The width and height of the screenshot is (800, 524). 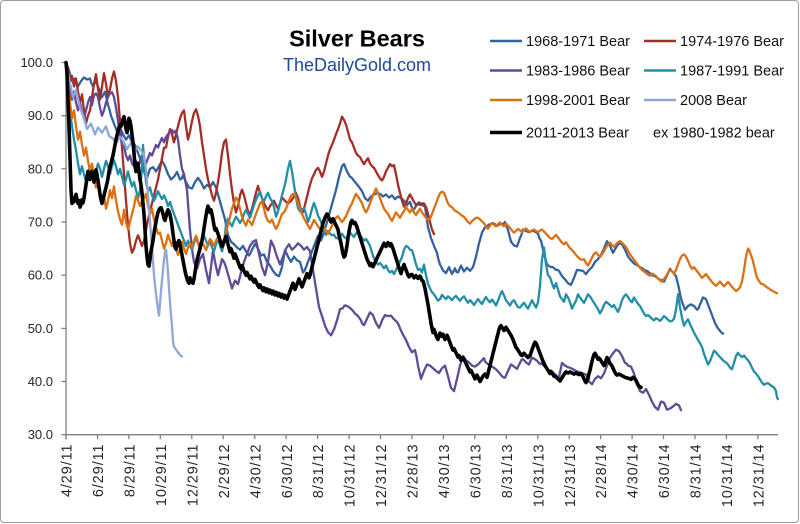 What do you see at coordinates (99, 471) in the screenshot?
I see `svg-text: 6/29/11` at bounding box center [99, 471].